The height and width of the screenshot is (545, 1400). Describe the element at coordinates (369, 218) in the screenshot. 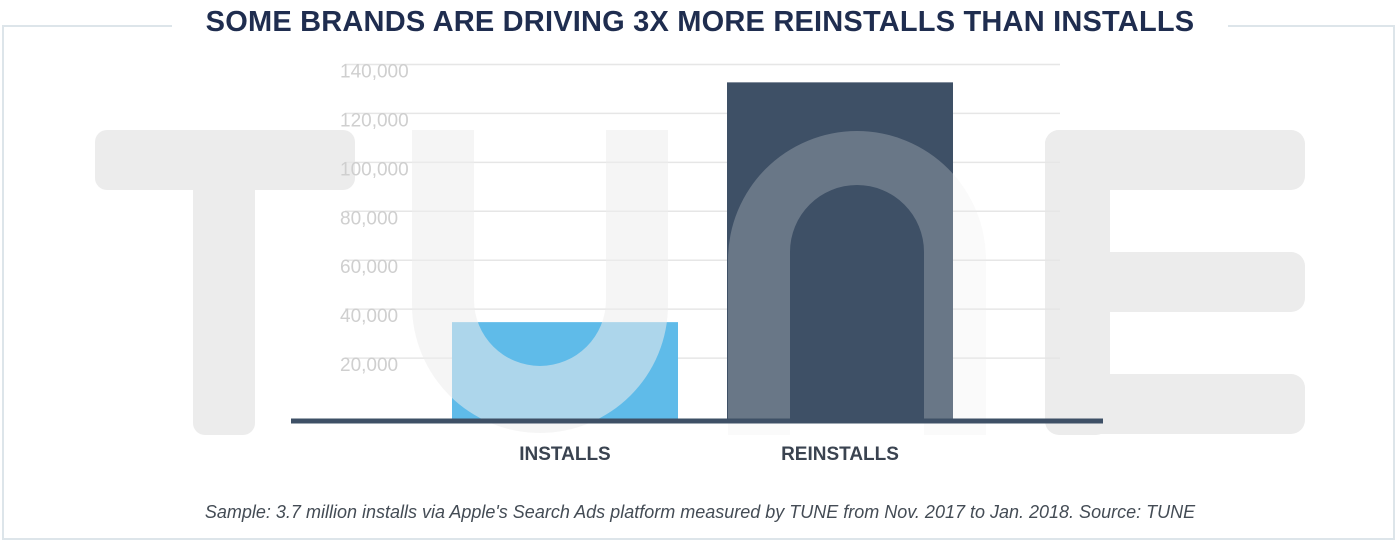

I see `y-tick-label: 80,000` at that location.